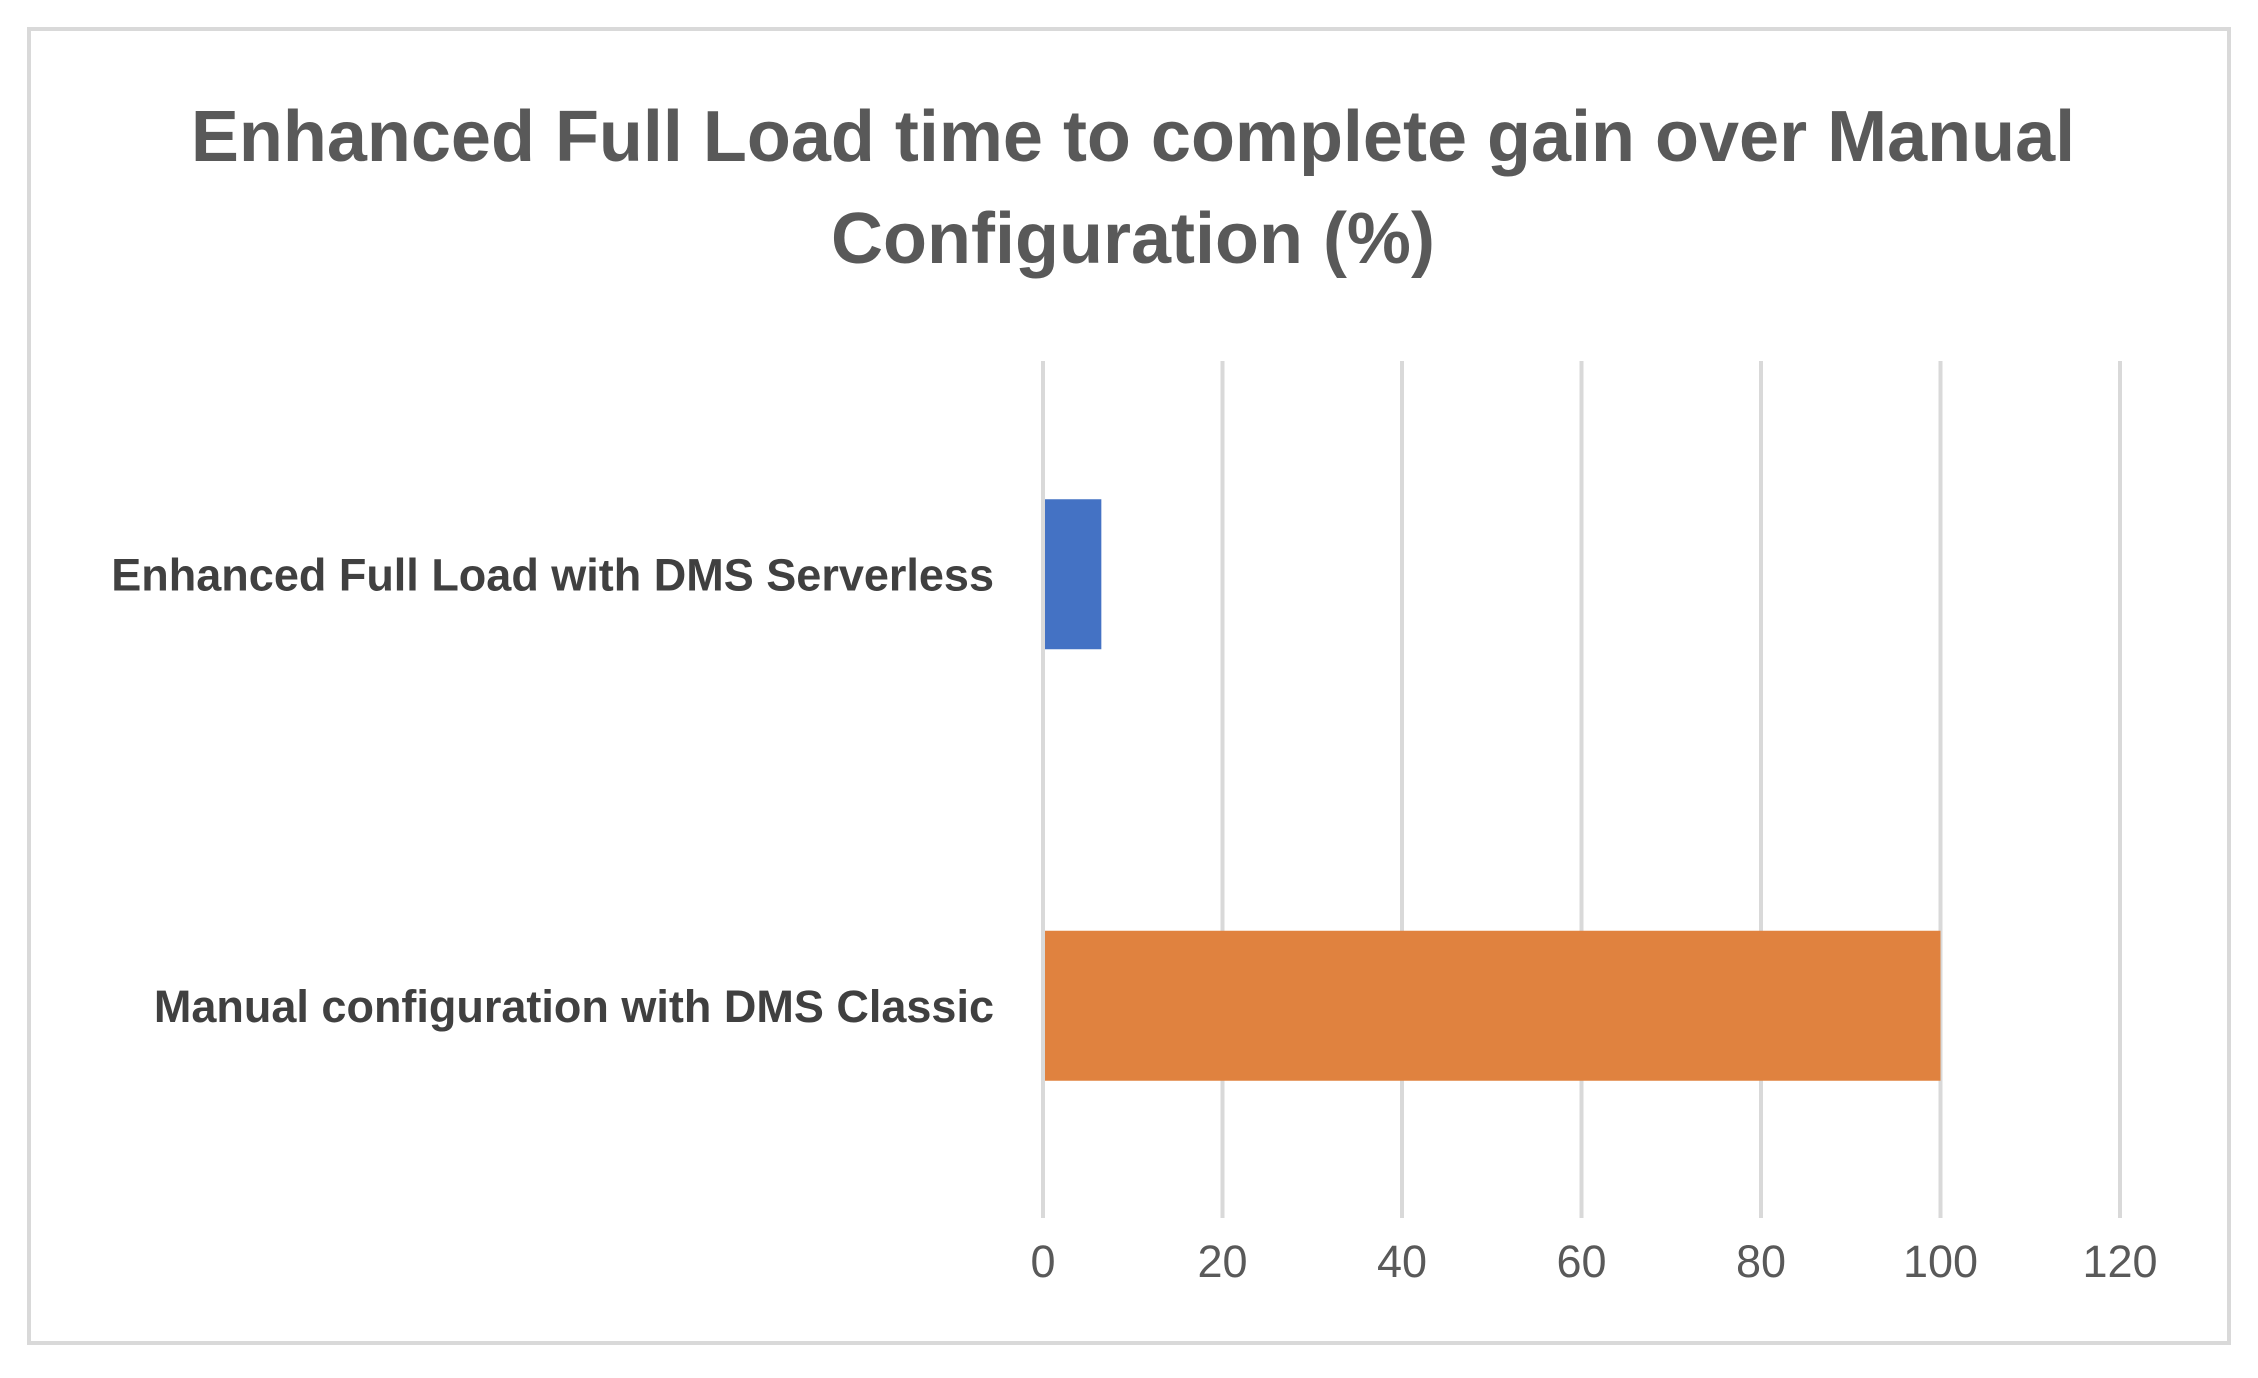 This screenshot has height=1378, width=2258. I want to click on x-tick-label-0: 0, so click(1042, 1261).